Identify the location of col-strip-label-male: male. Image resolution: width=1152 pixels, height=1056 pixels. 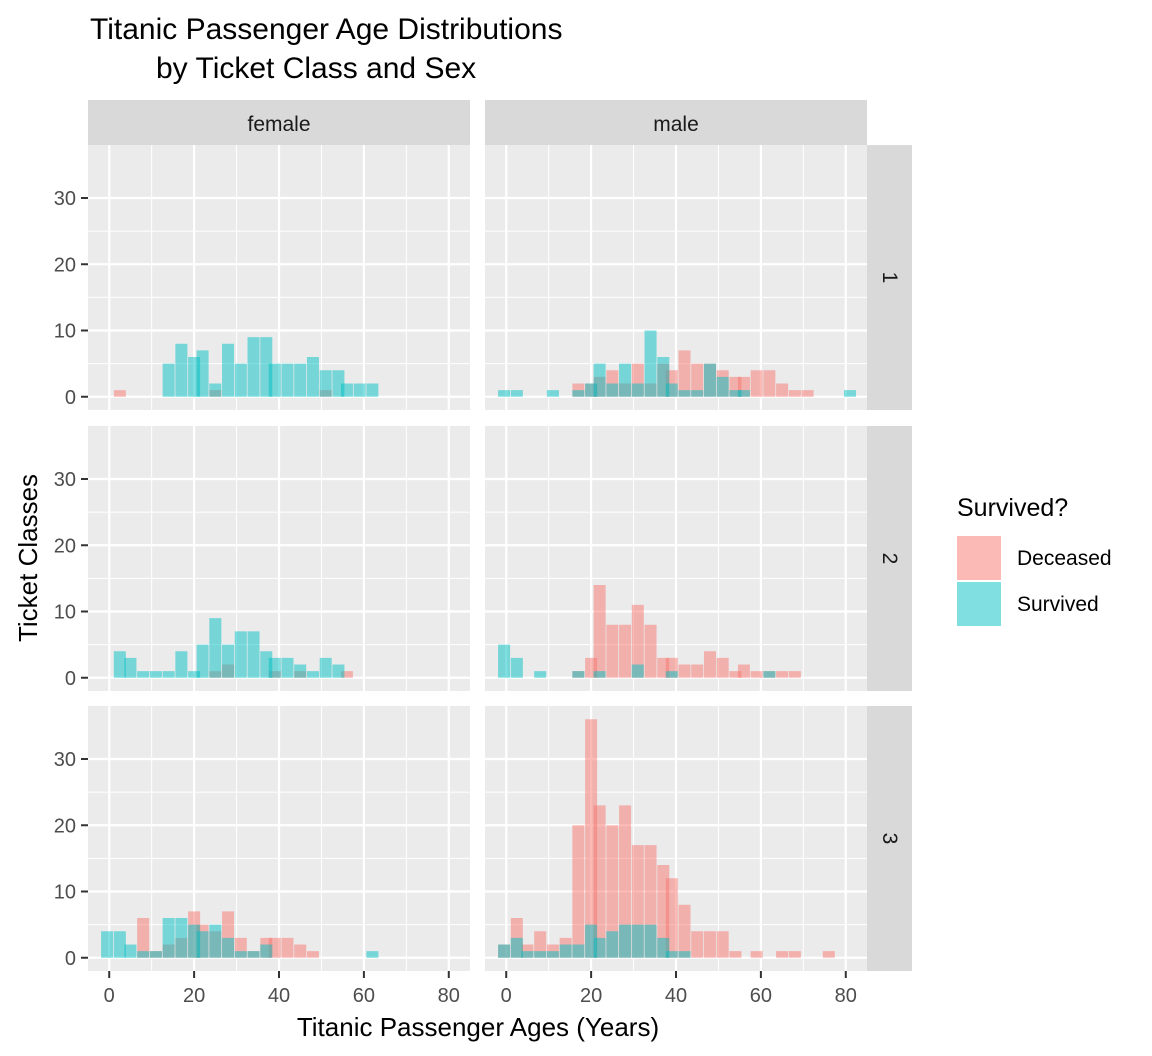
(676, 124).